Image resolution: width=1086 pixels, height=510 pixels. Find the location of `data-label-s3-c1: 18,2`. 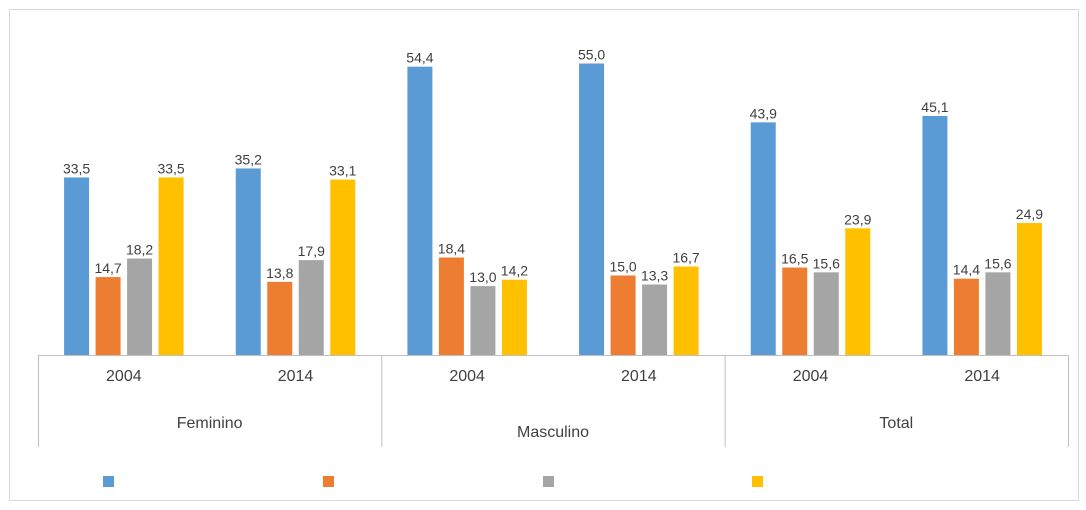

data-label-s3-c1: 18,2 is located at coordinates (139, 250).